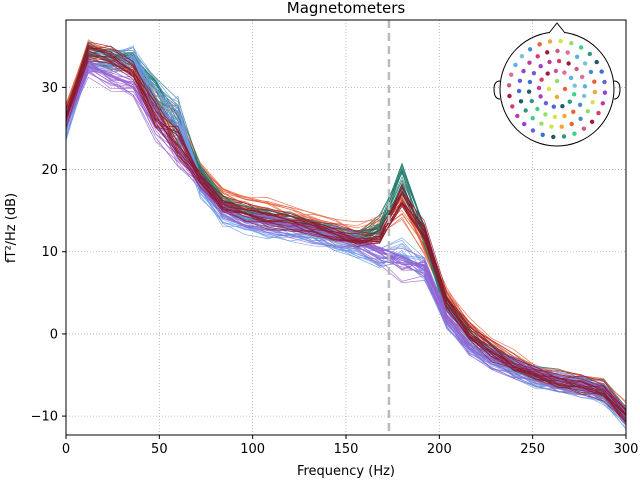 The height and width of the screenshot is (480, 640). What do you see at coordinates (346, 8) in the screenshot?
I see `chart-title: Magnetometers` at bounding box center [346, 8].